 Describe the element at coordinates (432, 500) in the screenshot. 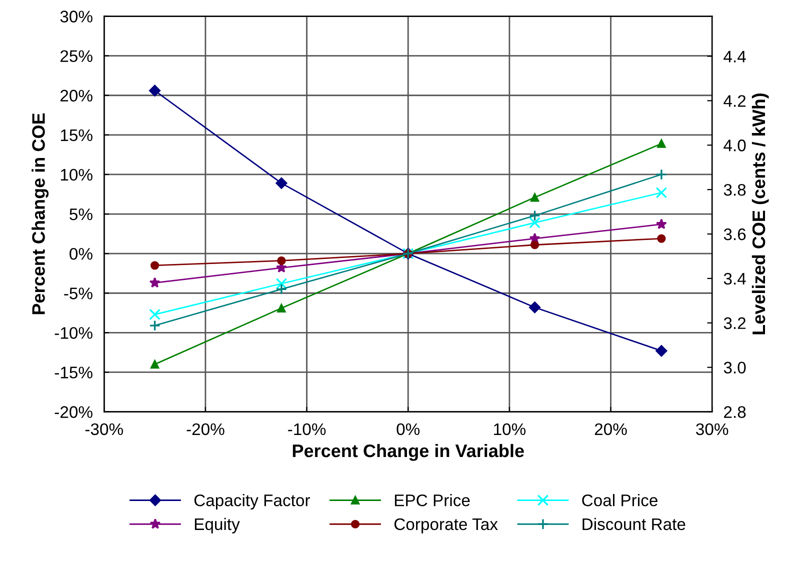

I see `legend-label: EPC Price` at that location.